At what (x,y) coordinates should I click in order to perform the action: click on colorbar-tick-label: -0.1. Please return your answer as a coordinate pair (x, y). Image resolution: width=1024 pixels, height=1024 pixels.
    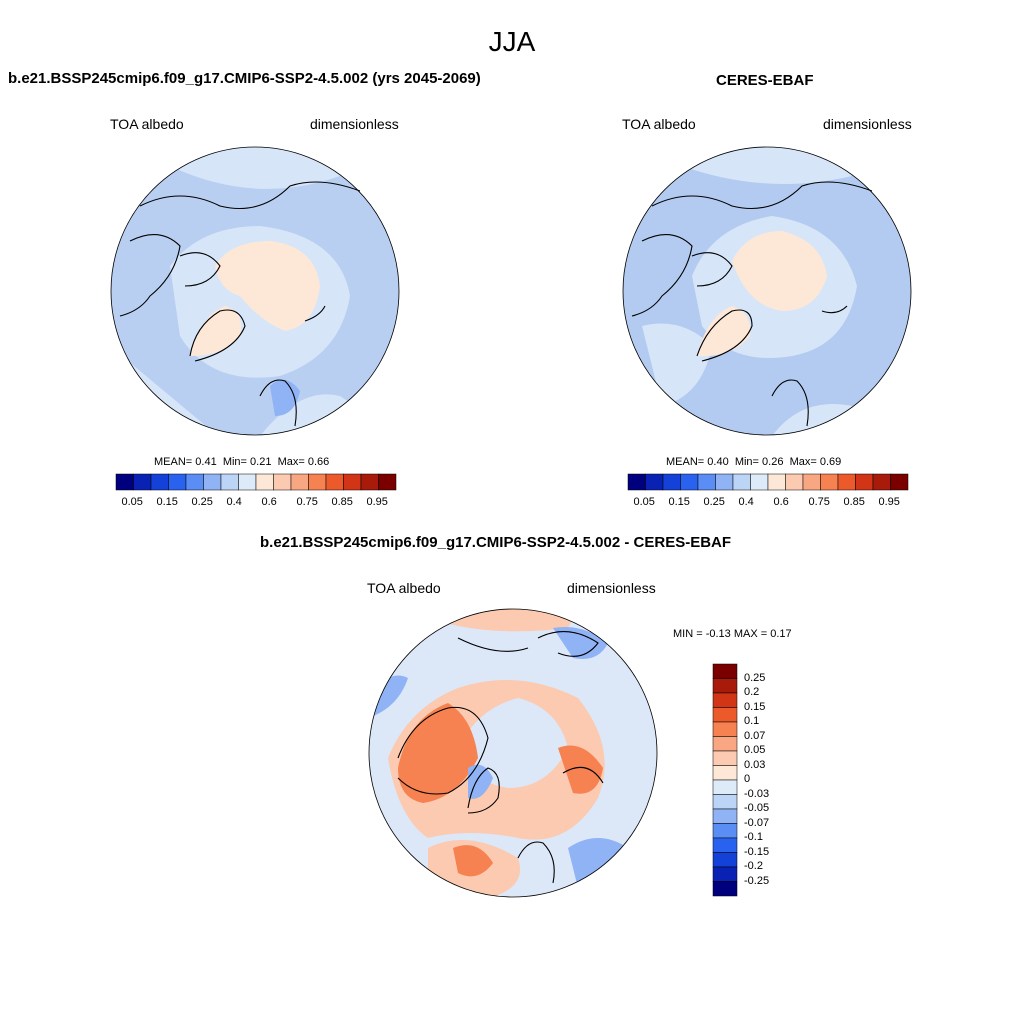
    Looking at the image, I should click on (753, 837).